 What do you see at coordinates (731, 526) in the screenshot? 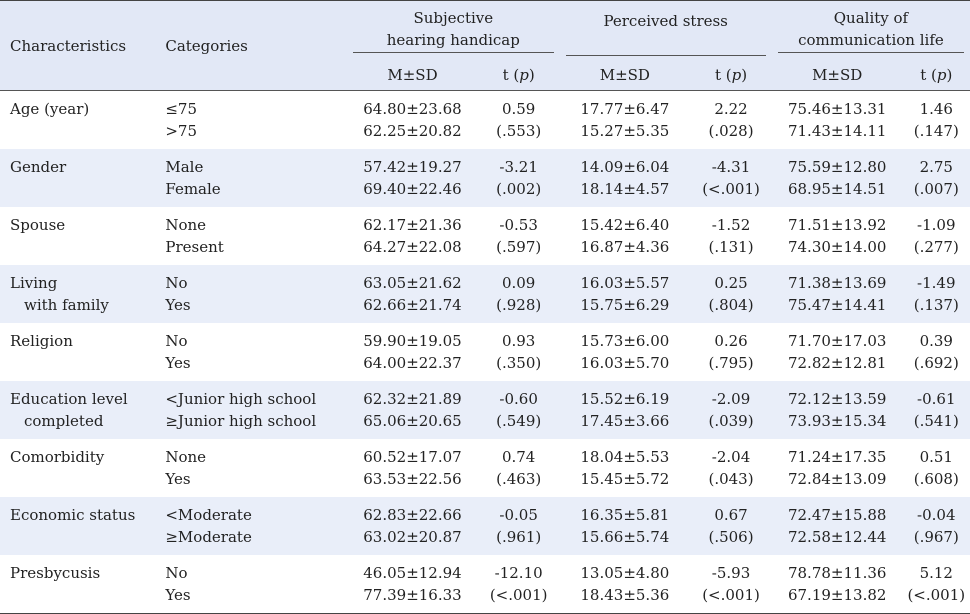
I see `stress-t-cell: 0.67 (.506)` at bounding box center [731, 526].